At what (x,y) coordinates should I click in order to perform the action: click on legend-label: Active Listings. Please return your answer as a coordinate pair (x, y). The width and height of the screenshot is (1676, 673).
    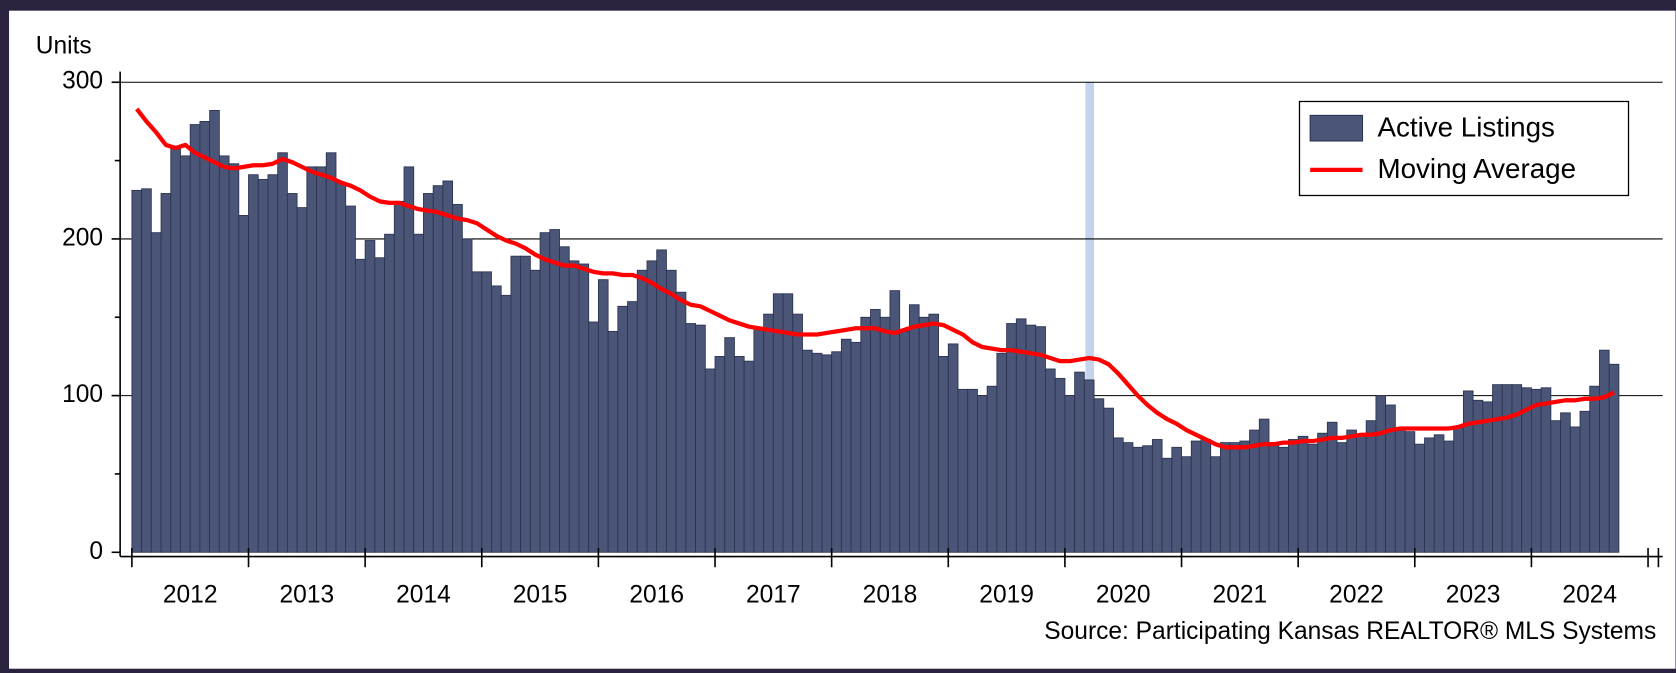
    Looking at the image, I should click on (1465, 127).